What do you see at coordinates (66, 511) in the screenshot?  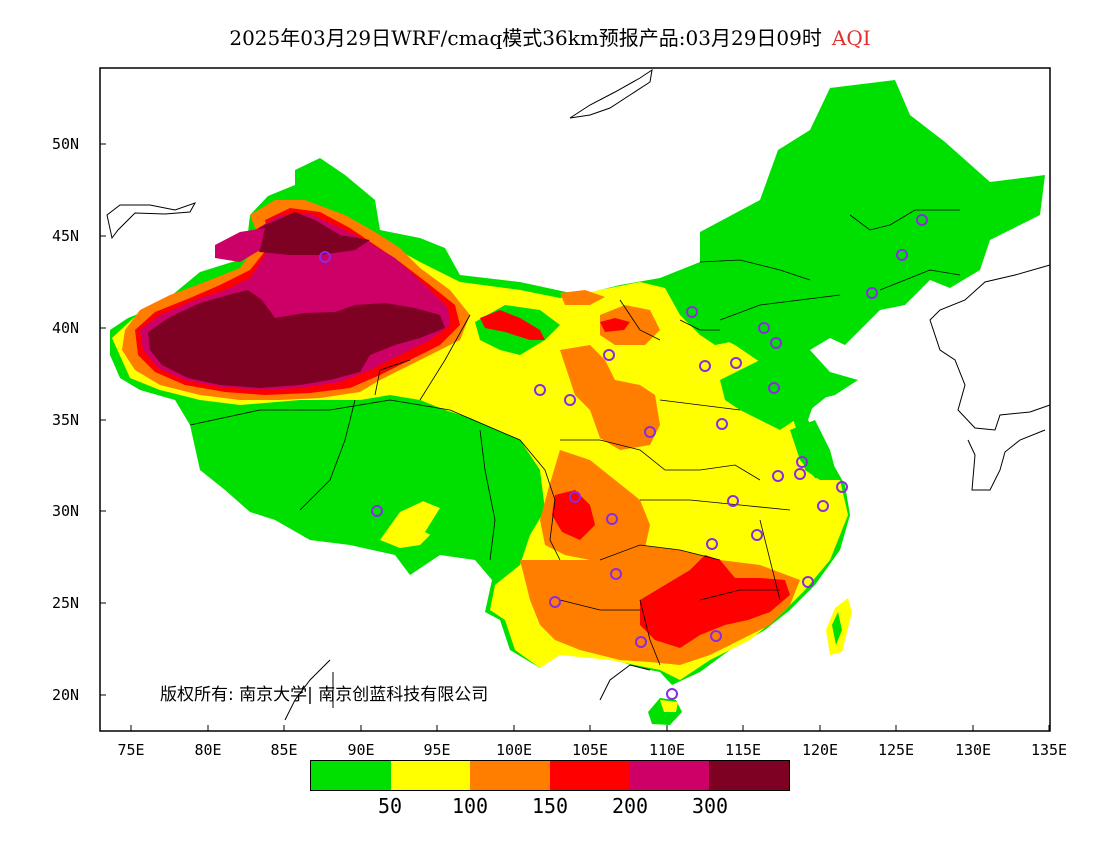 I see `y-tick-label: 30N` at bounding box center [66, 511].